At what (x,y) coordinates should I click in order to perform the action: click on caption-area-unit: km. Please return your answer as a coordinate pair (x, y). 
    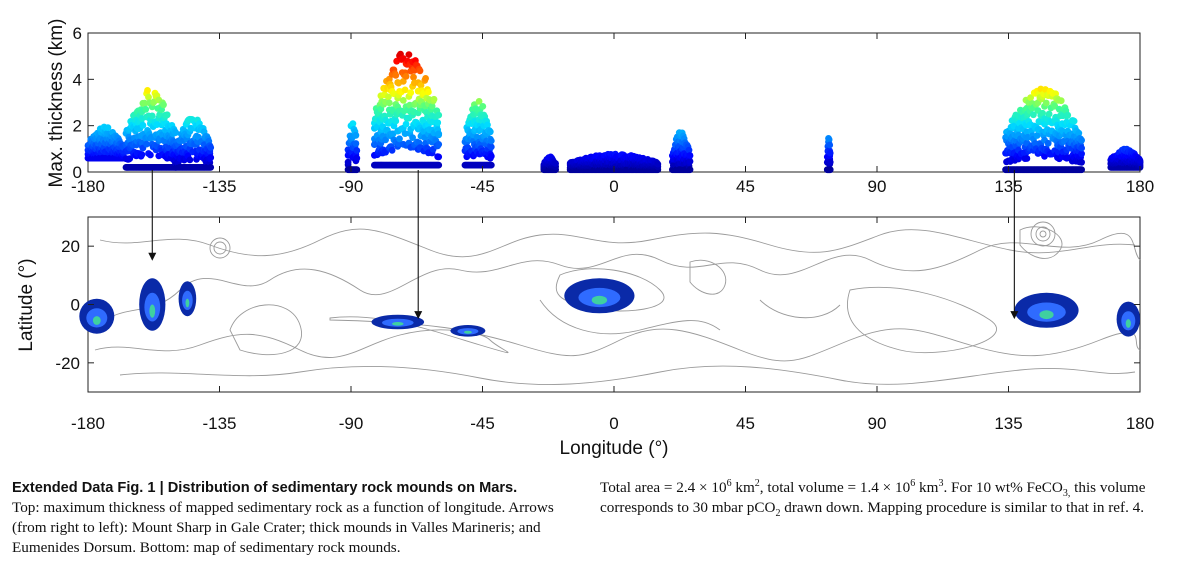
    Looking at the image, I should click on (743, 487).